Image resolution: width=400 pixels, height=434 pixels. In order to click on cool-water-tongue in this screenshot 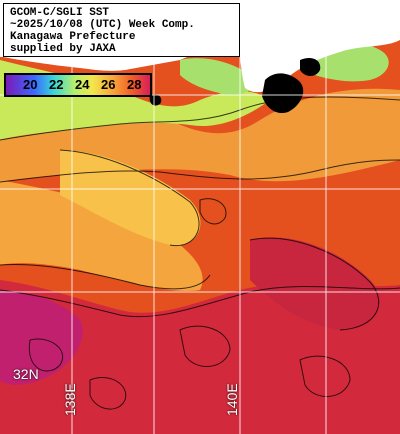, I will do `click(101, 235)`.